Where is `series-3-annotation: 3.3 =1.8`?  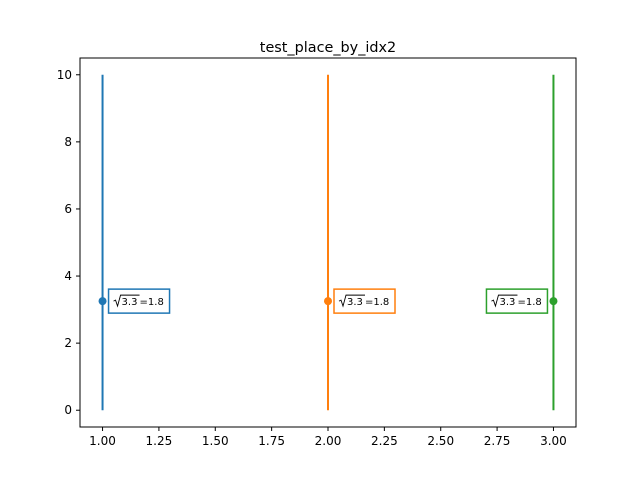
series-3-annotation: 3.3 =1.8 is located at coordinates (517, 301).